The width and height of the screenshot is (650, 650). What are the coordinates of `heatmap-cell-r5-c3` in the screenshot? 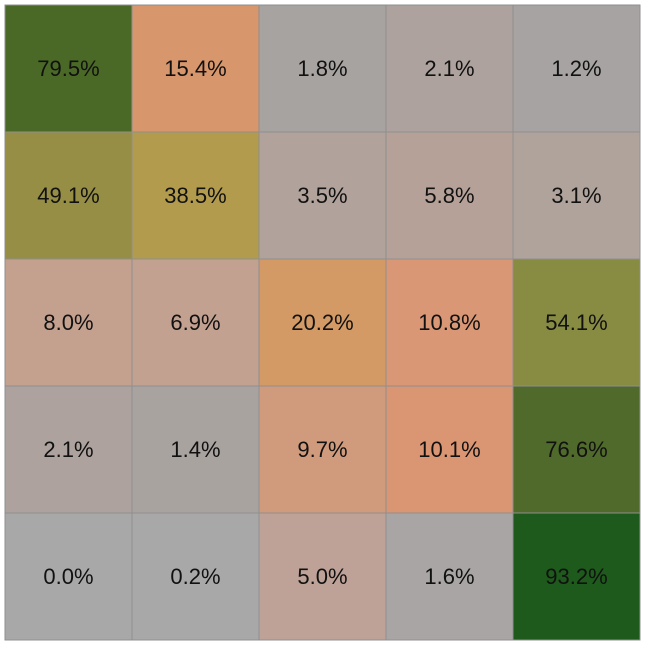 It's located at (322, 576).